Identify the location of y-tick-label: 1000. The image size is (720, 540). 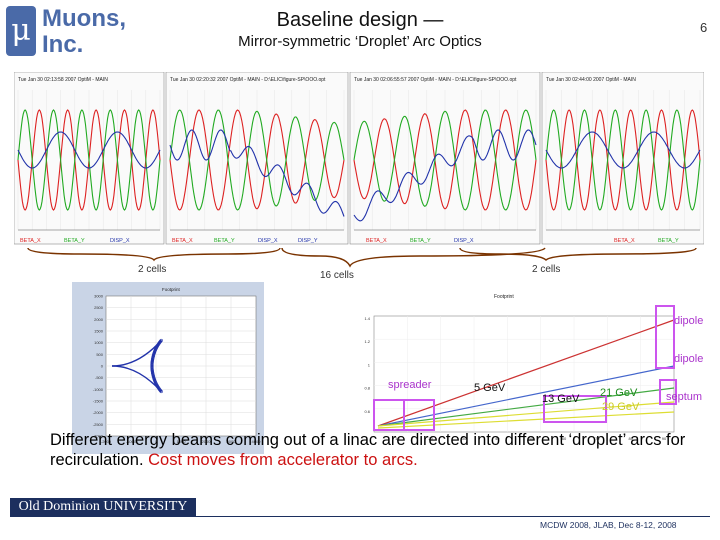
(99, 342).